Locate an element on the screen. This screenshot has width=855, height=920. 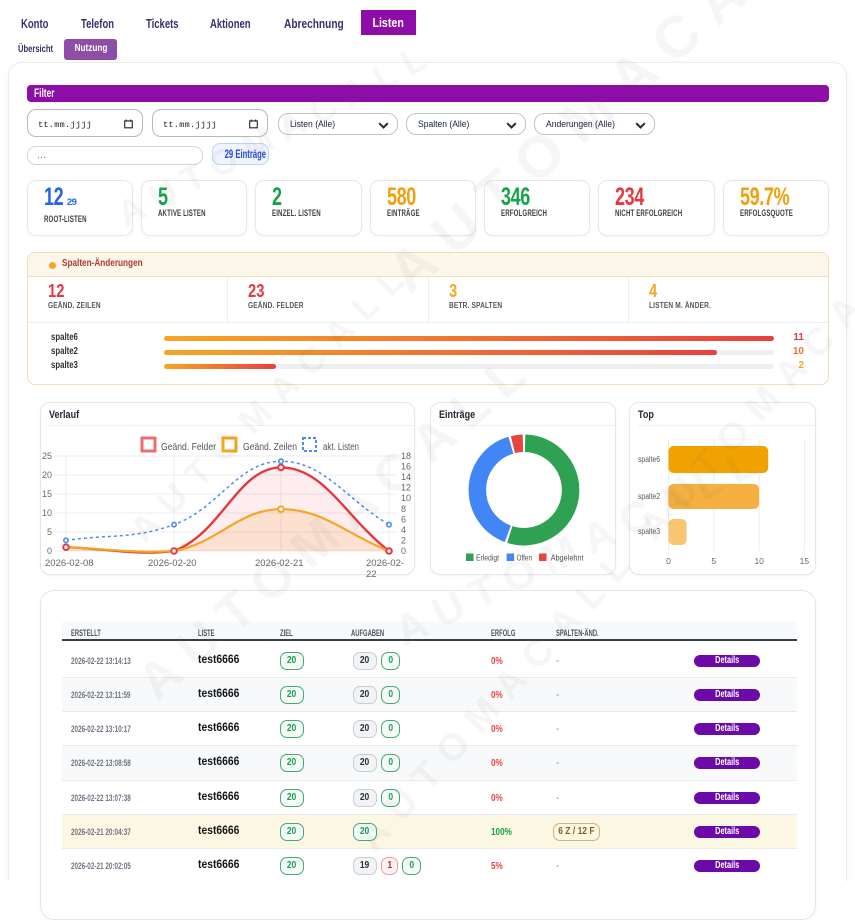
svg-text: spalte3 is located at coordinates (649, 531).